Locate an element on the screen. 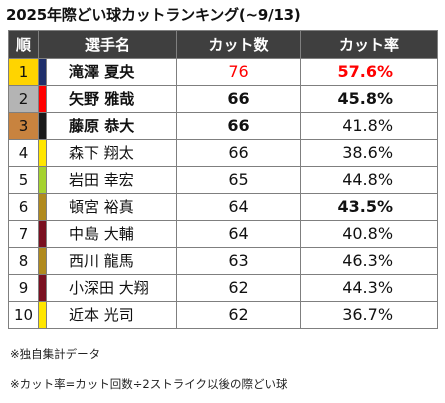 Image resolution: width=445 pixels, height=403 pixels. rank-cell: 1 is located at coordinates (23, 72).